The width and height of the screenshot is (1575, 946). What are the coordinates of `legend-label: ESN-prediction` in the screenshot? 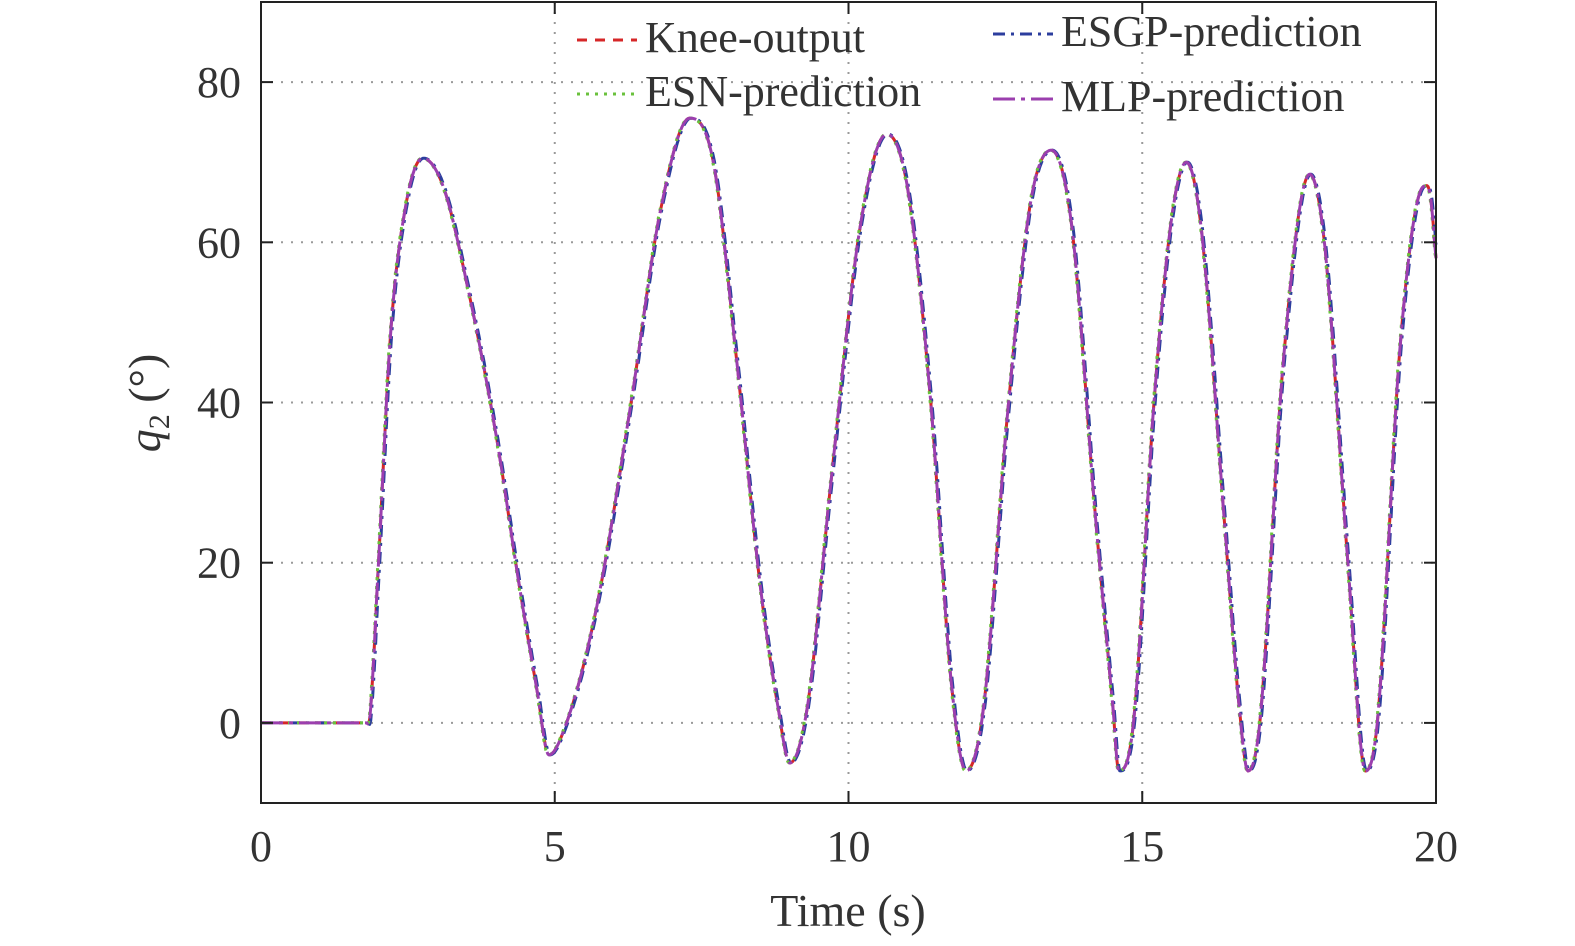 It's located at (783, 91).